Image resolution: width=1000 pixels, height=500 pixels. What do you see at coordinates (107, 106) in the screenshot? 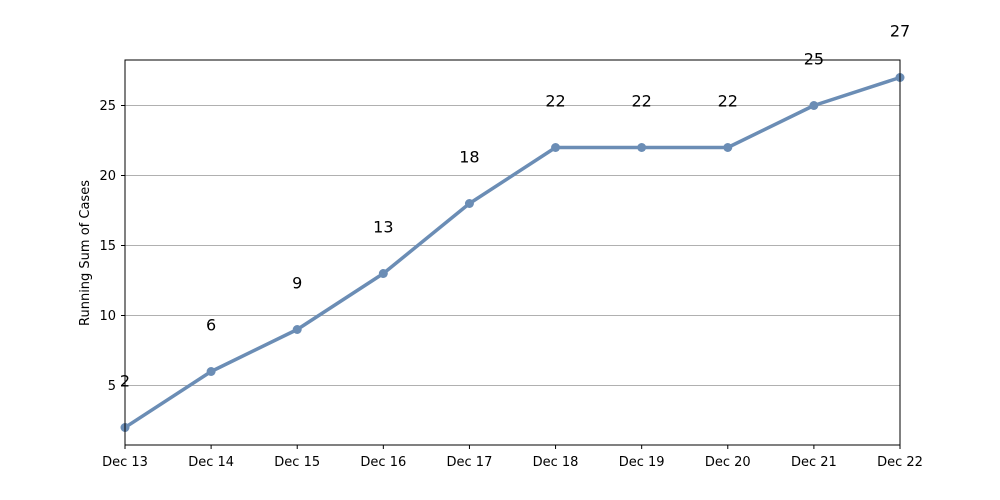
I see `y-tick-label: 25` at bounding box center [107, 106].